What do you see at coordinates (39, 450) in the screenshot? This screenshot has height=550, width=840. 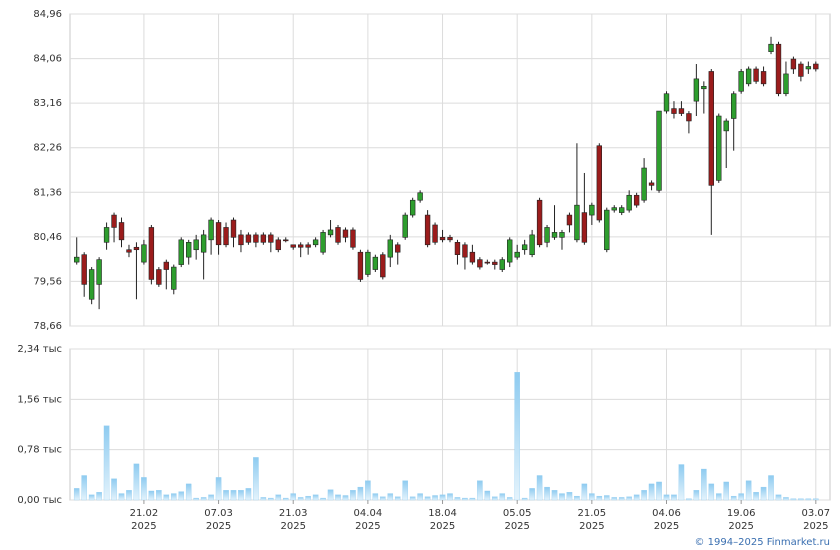 I see `y-tick-label: 0,78 тыс` at bounding box center [39, 450].